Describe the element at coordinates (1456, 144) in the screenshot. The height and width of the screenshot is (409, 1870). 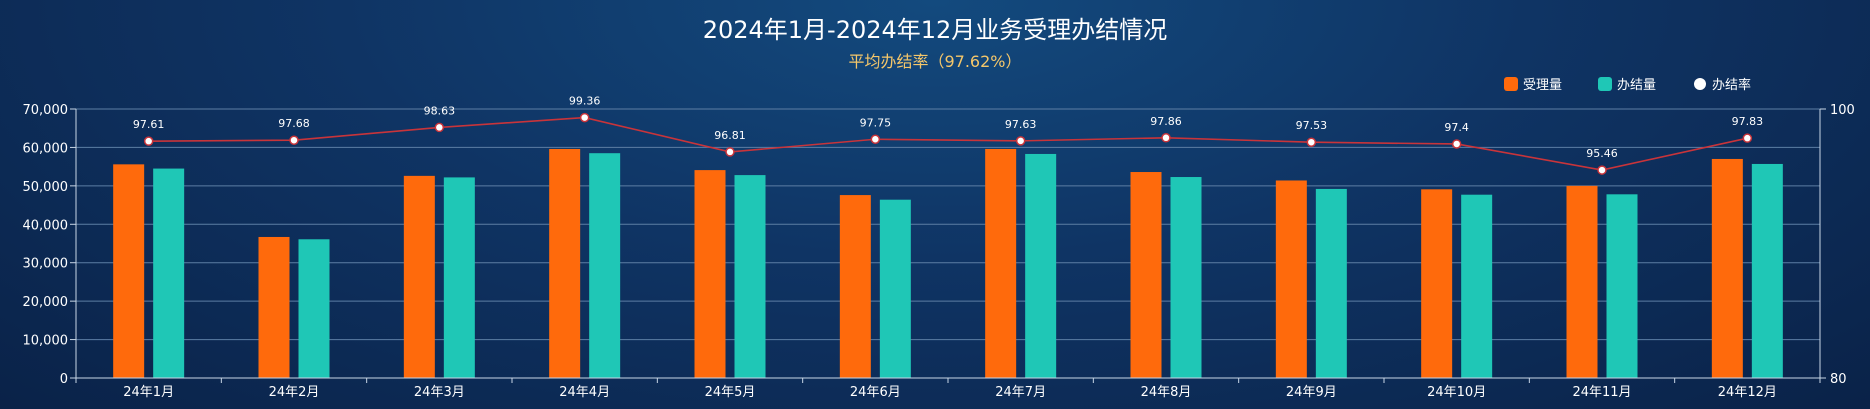
I see `rate-point-24年10月` at that location.